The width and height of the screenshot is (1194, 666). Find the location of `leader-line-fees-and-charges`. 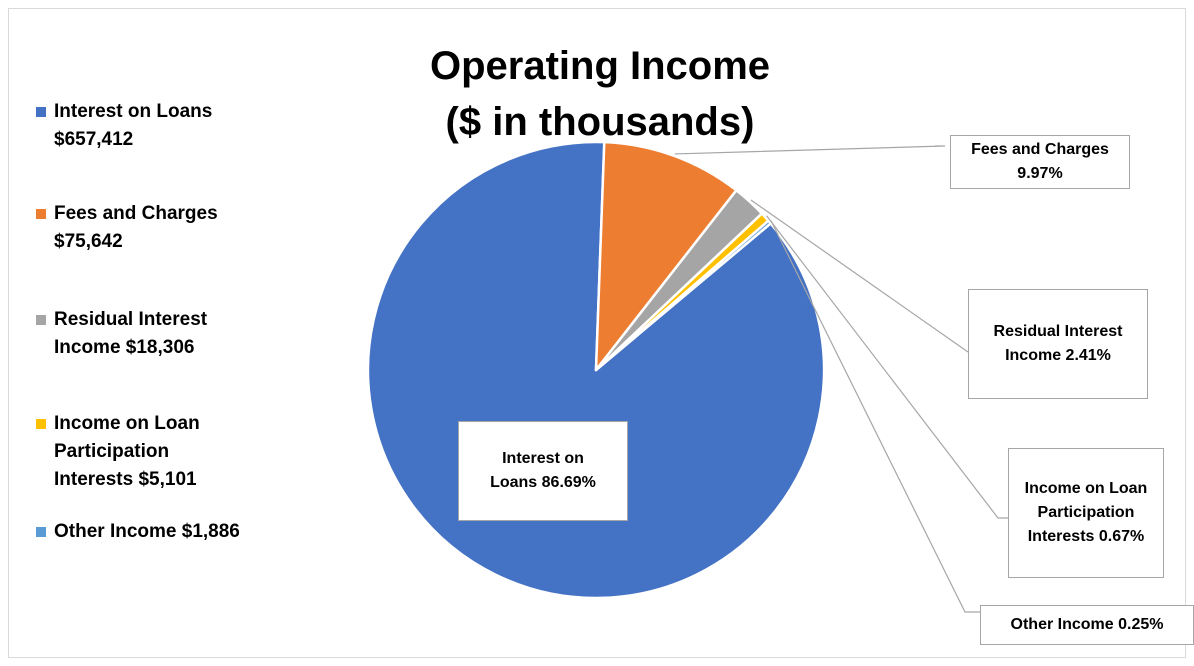

leader-line-fees-and-charges is located at coordinates (810, 150).